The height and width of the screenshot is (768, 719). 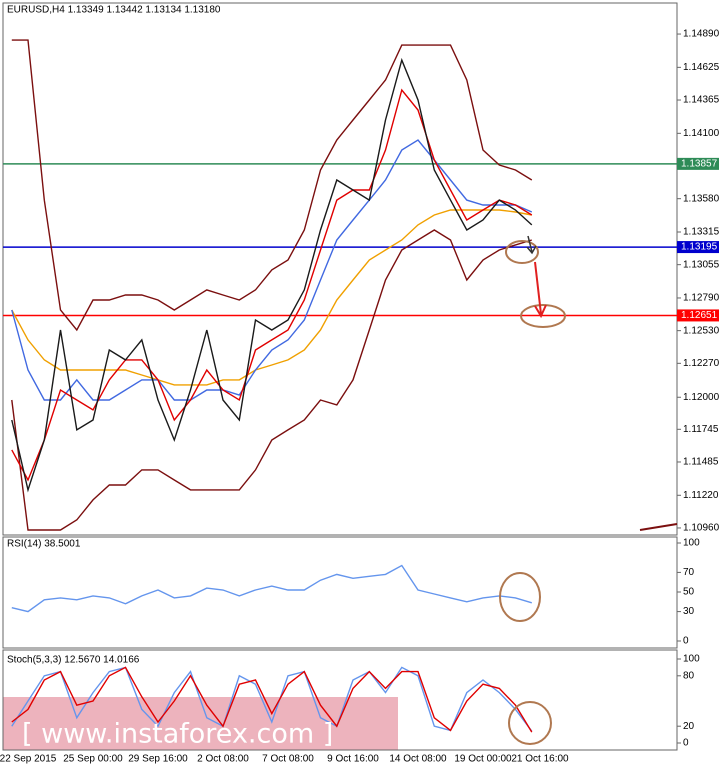 What do you see at coordinates (158, 759) in the screenshot?
I see `x-tick-label: 29 Sep 16:00` at bounding box center [158, 759].